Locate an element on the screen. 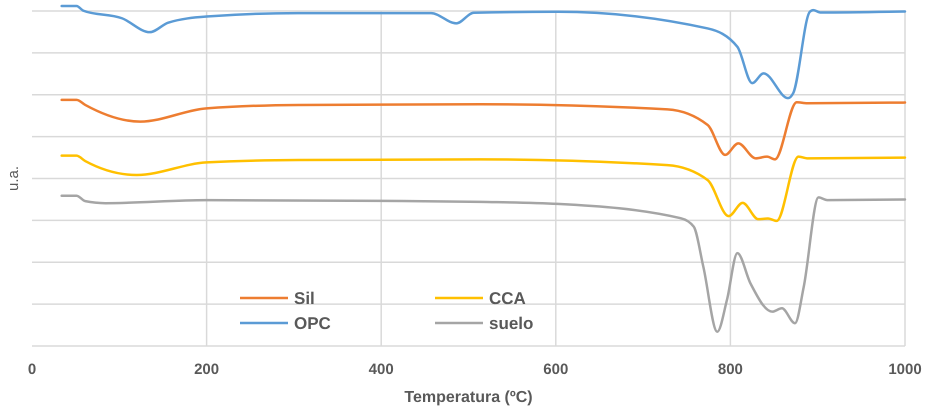 The width and height of the screenshot is (928, 412). legend-label: CCA is located at coordinates (507, 298).